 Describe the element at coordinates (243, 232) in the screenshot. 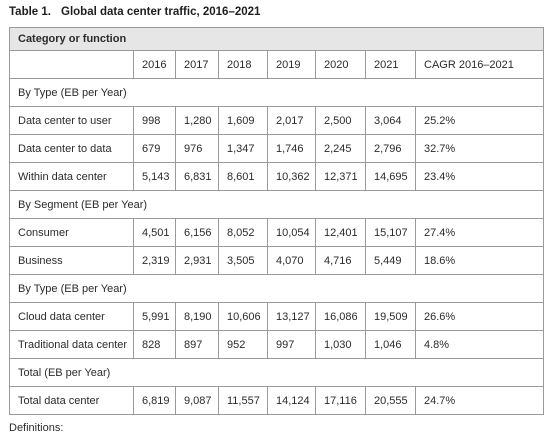

I see `value-cell: 8,052` at that location.